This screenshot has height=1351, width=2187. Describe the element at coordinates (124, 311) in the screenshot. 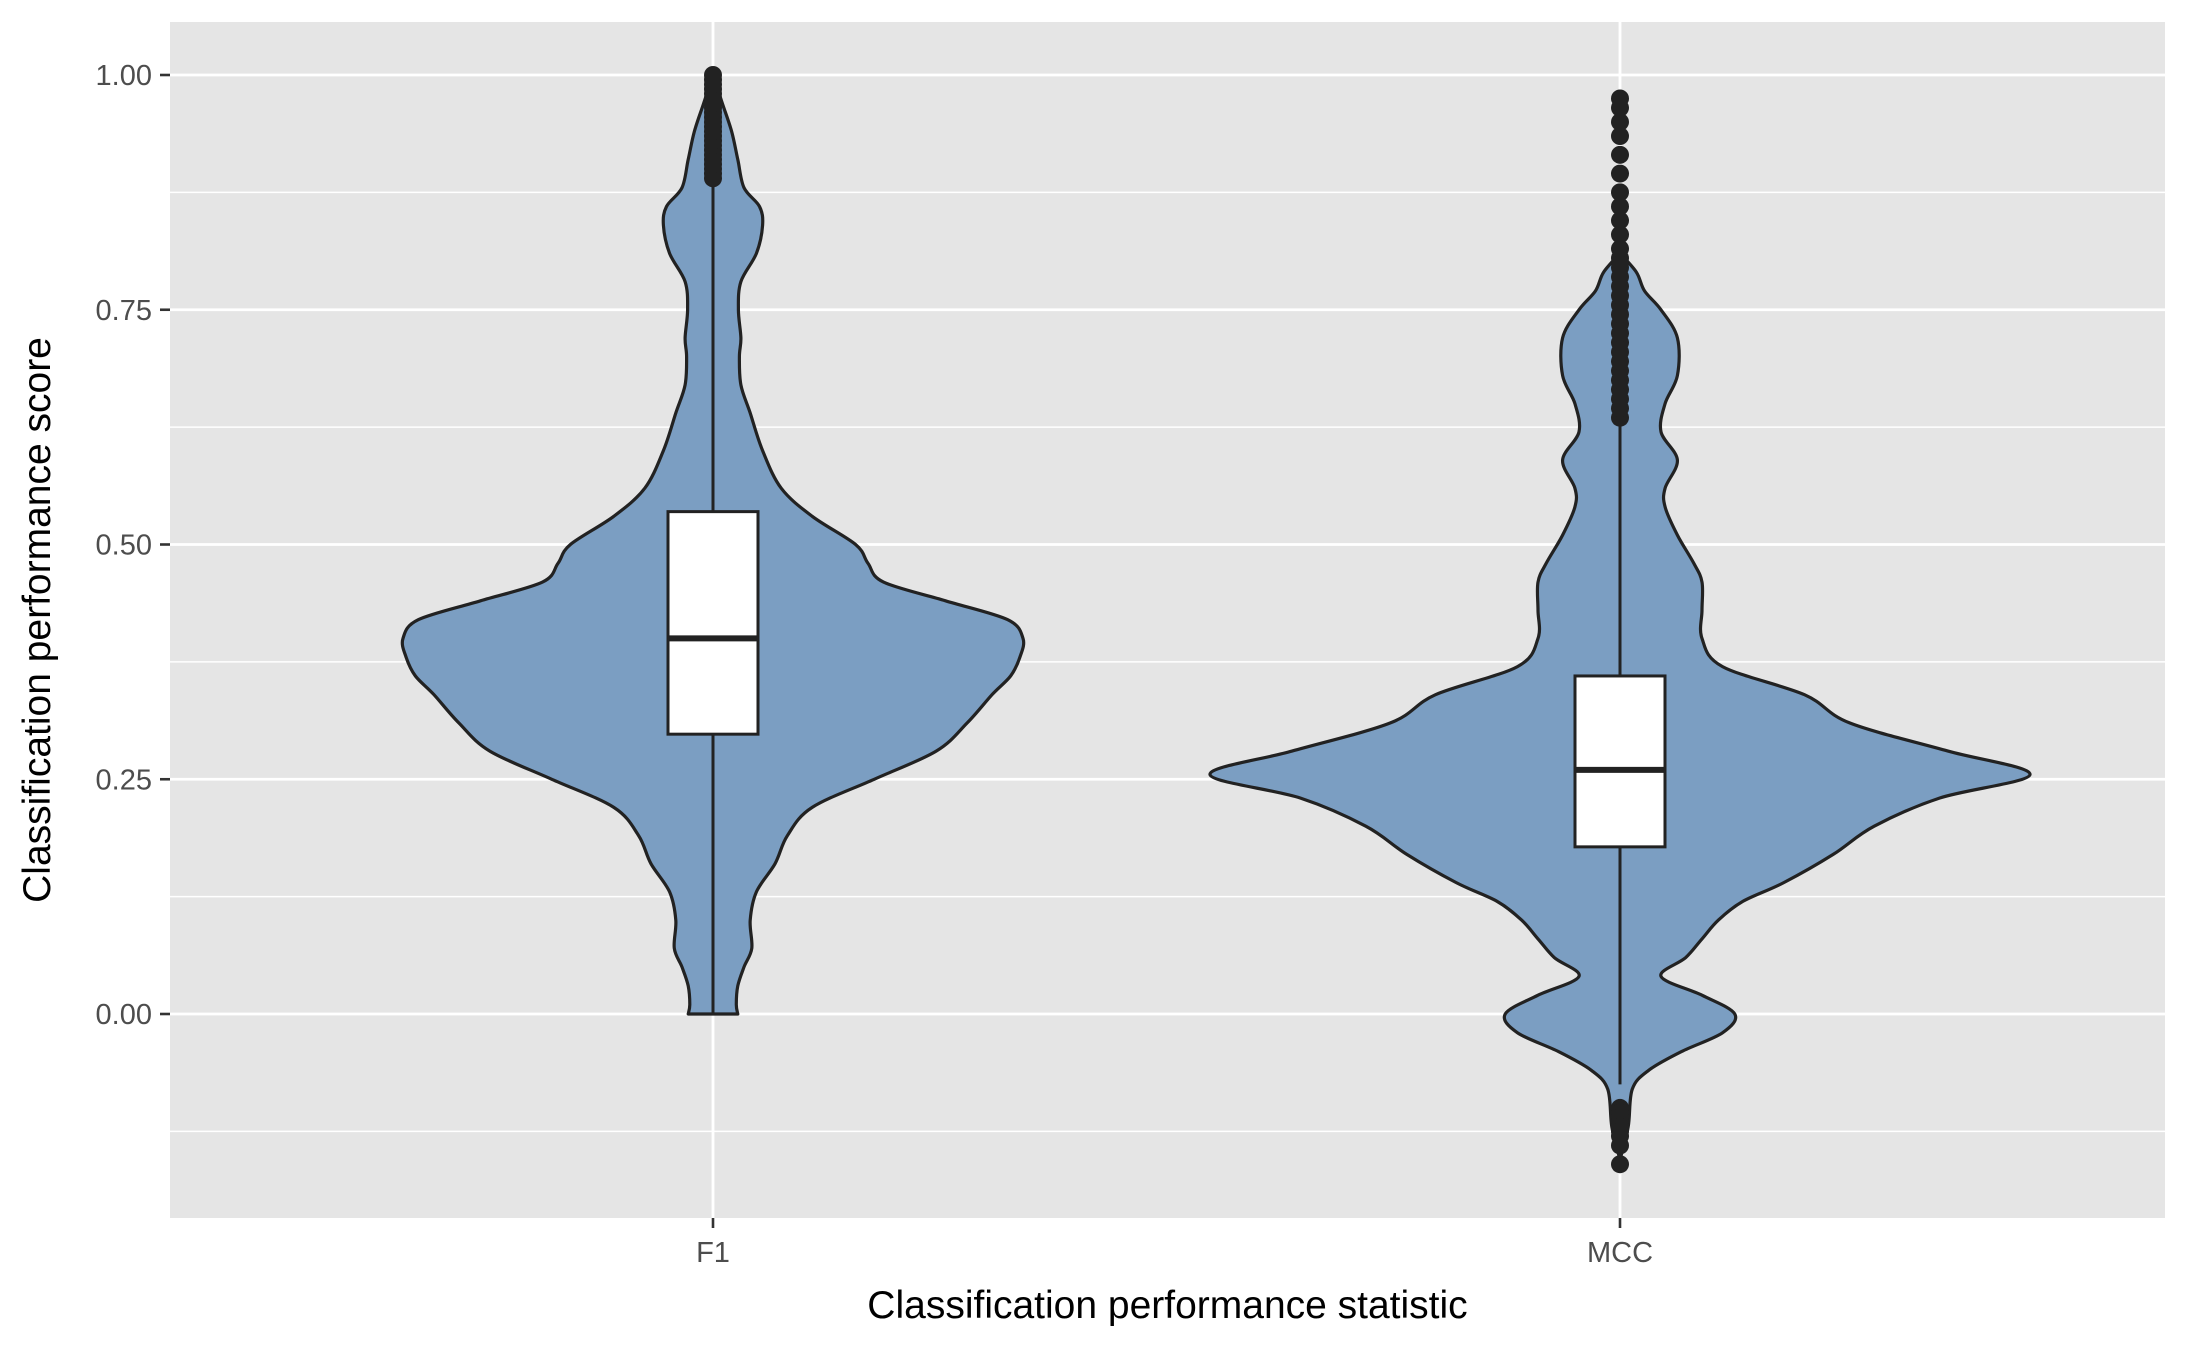

I see `y-tick-label: 0.75` at that location.